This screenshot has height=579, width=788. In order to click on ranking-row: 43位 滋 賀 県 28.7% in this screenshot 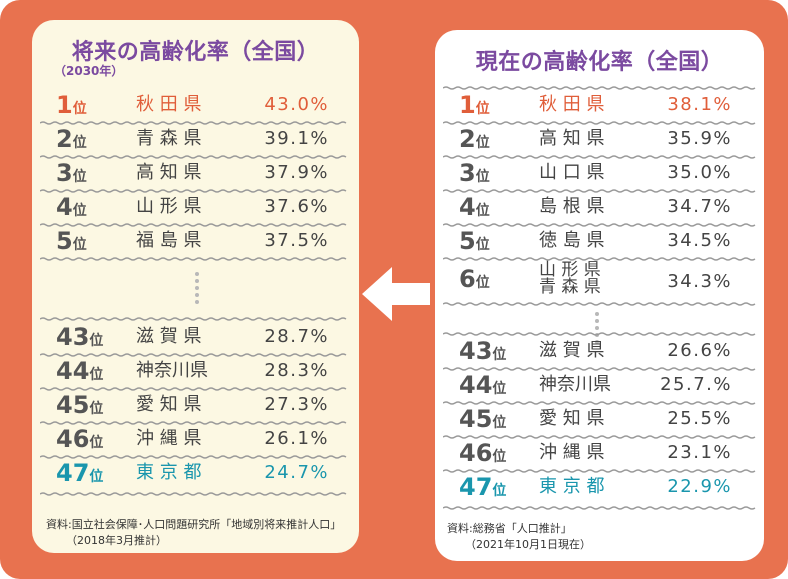, I will do `click(195, 337)`.